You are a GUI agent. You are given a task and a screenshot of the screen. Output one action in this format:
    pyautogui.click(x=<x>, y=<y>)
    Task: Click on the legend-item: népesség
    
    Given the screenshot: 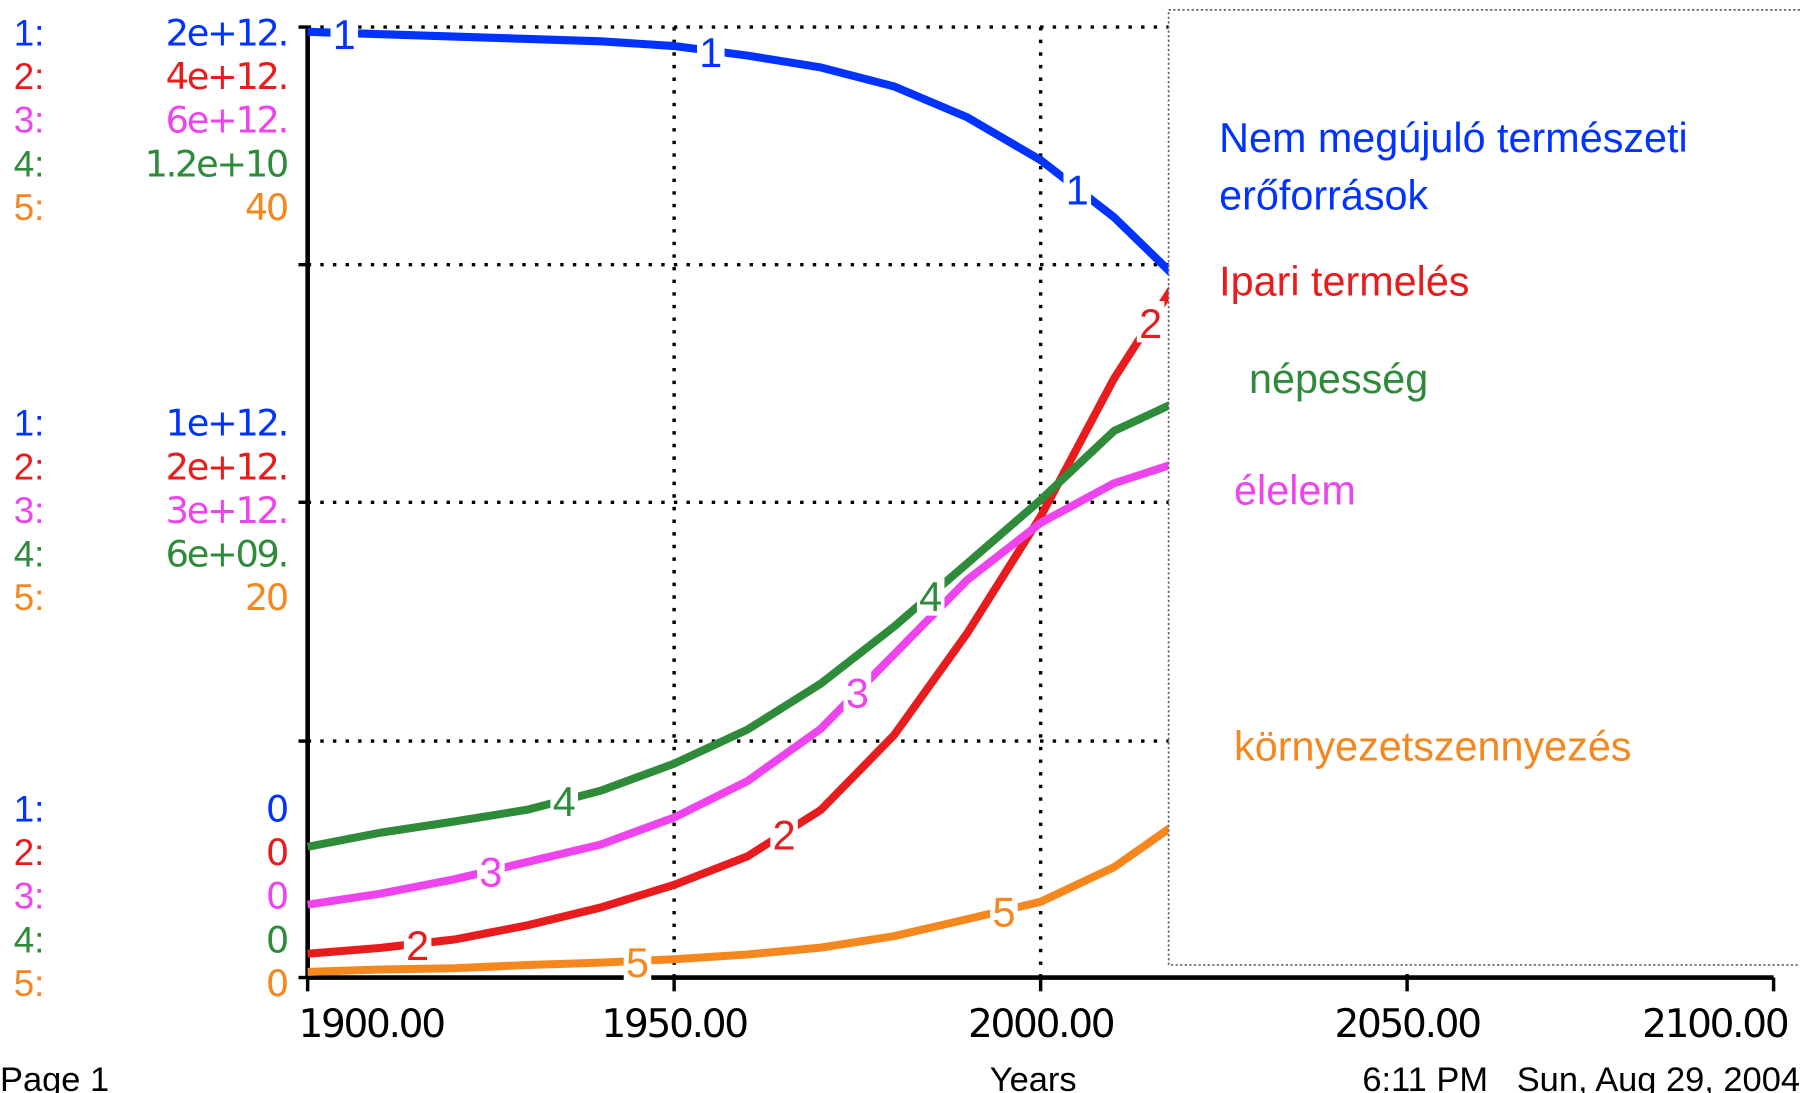 What is the action you would take?
    pyautogui.click(x=1338, y=379)
    